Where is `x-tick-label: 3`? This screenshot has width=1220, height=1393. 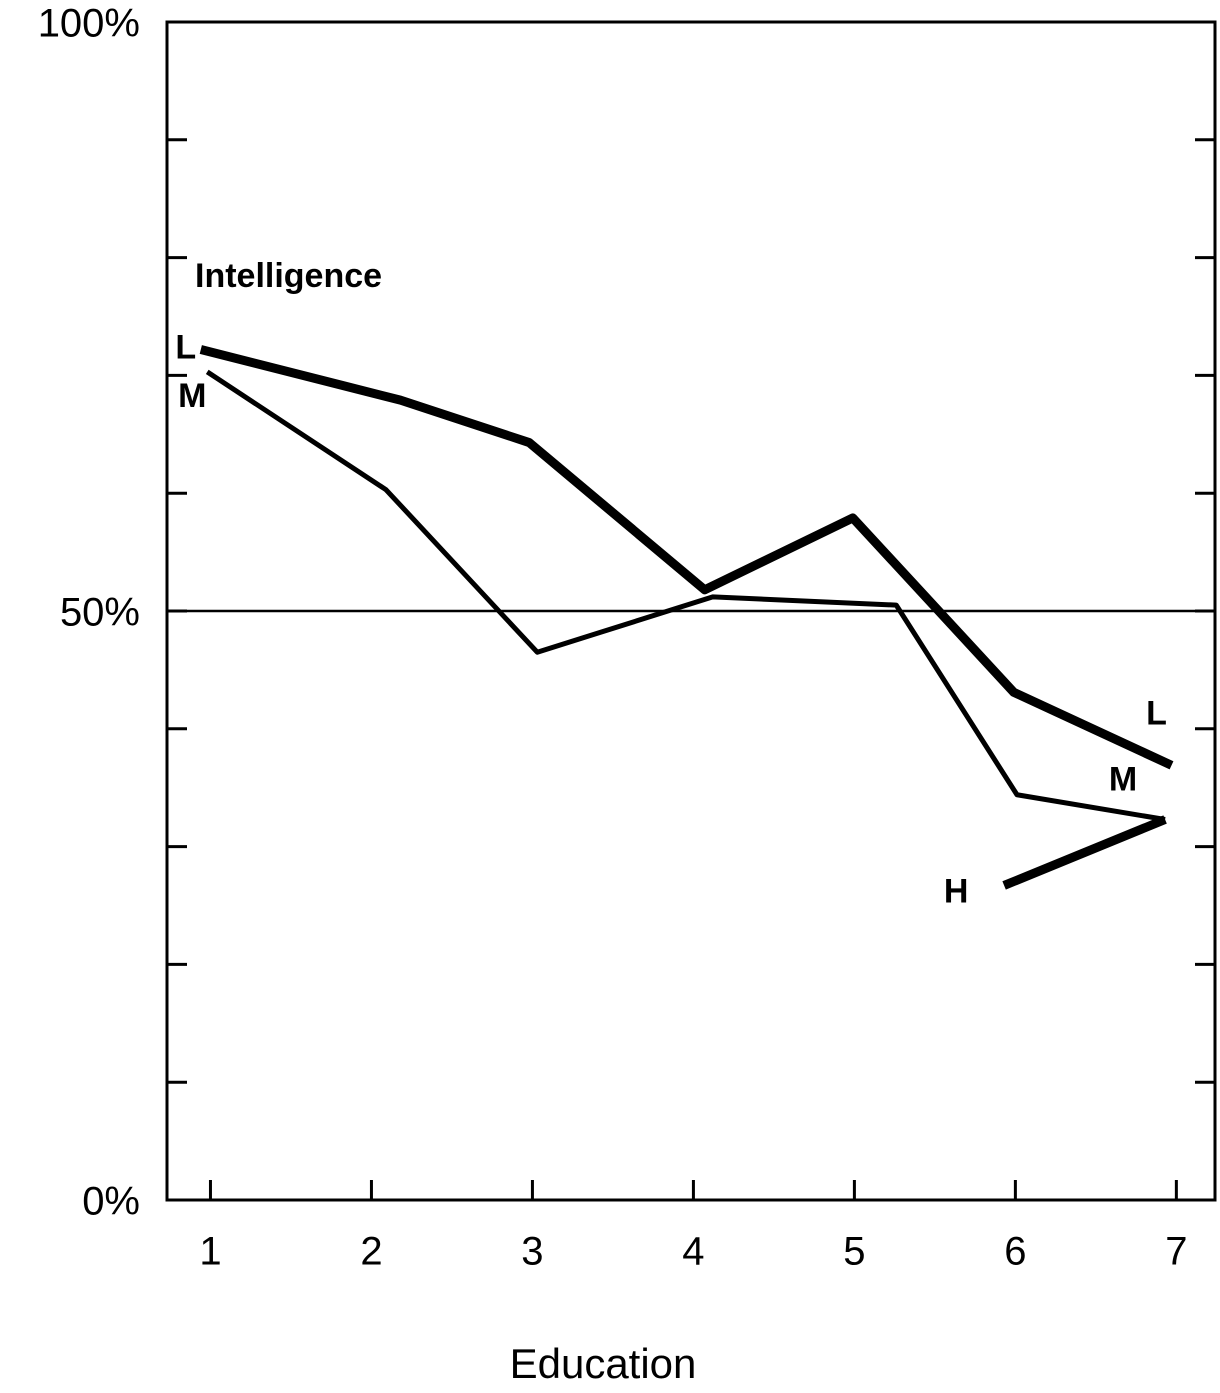
x-tick-label: 3 is located at coordinates (532, 1252).